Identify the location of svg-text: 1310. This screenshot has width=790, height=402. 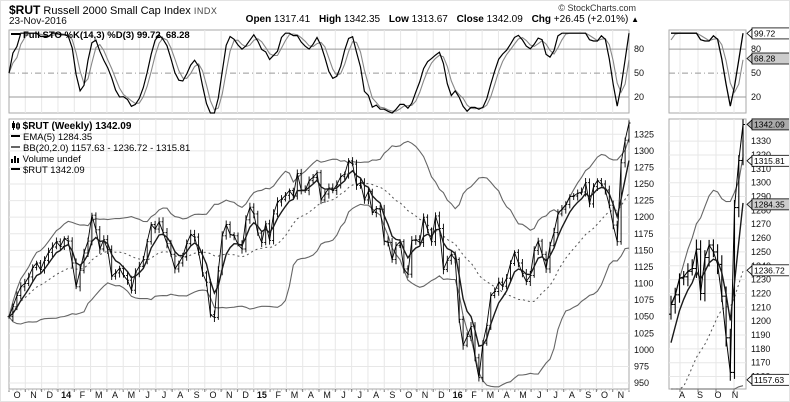
(761, 169).